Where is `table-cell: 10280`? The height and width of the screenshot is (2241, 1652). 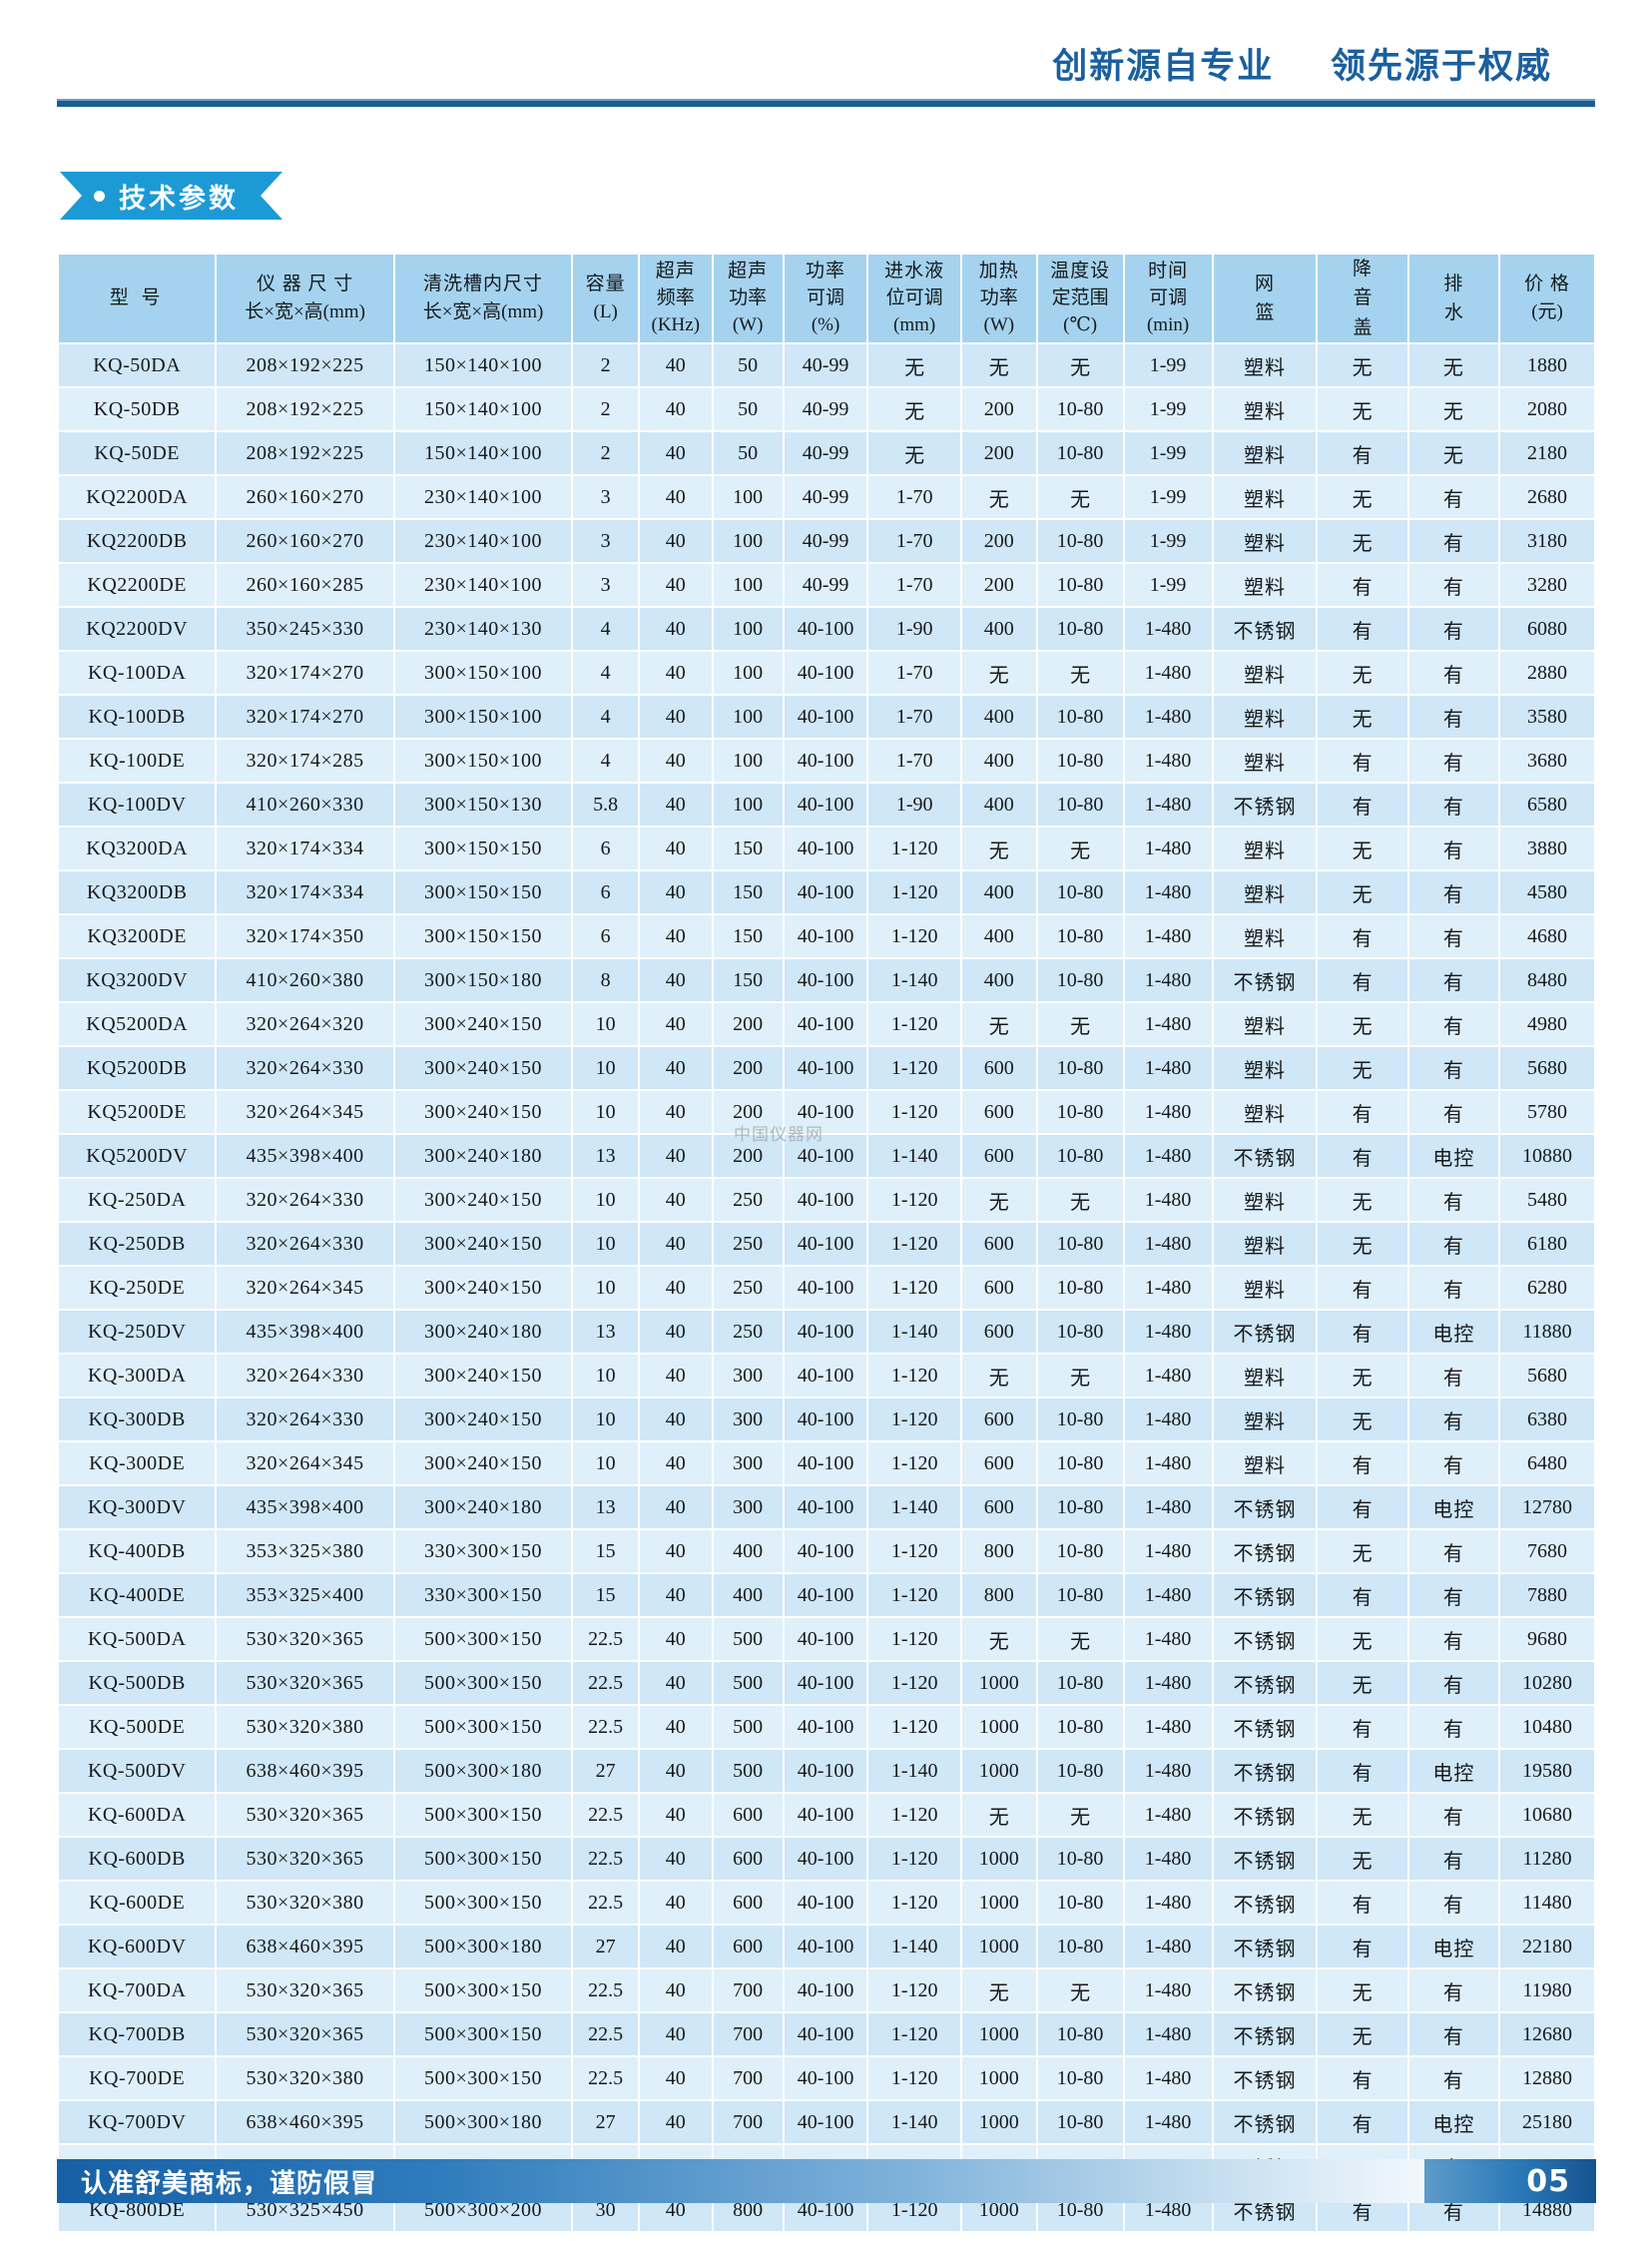 table-cell: 10280 is located at coordinates (1547, 1683).